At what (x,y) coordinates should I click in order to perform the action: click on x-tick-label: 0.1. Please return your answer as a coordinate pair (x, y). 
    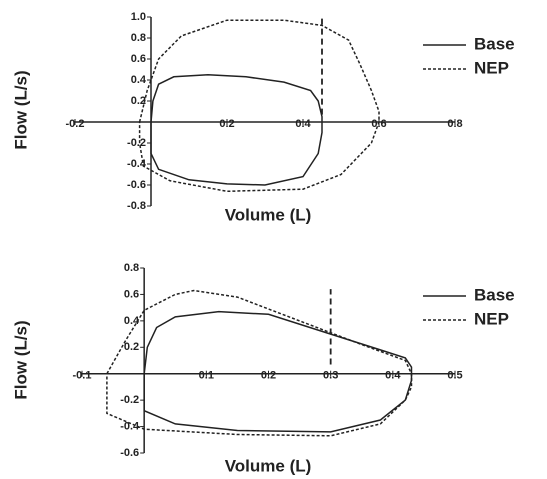
    Looking at the image, I should click on (206, 376).